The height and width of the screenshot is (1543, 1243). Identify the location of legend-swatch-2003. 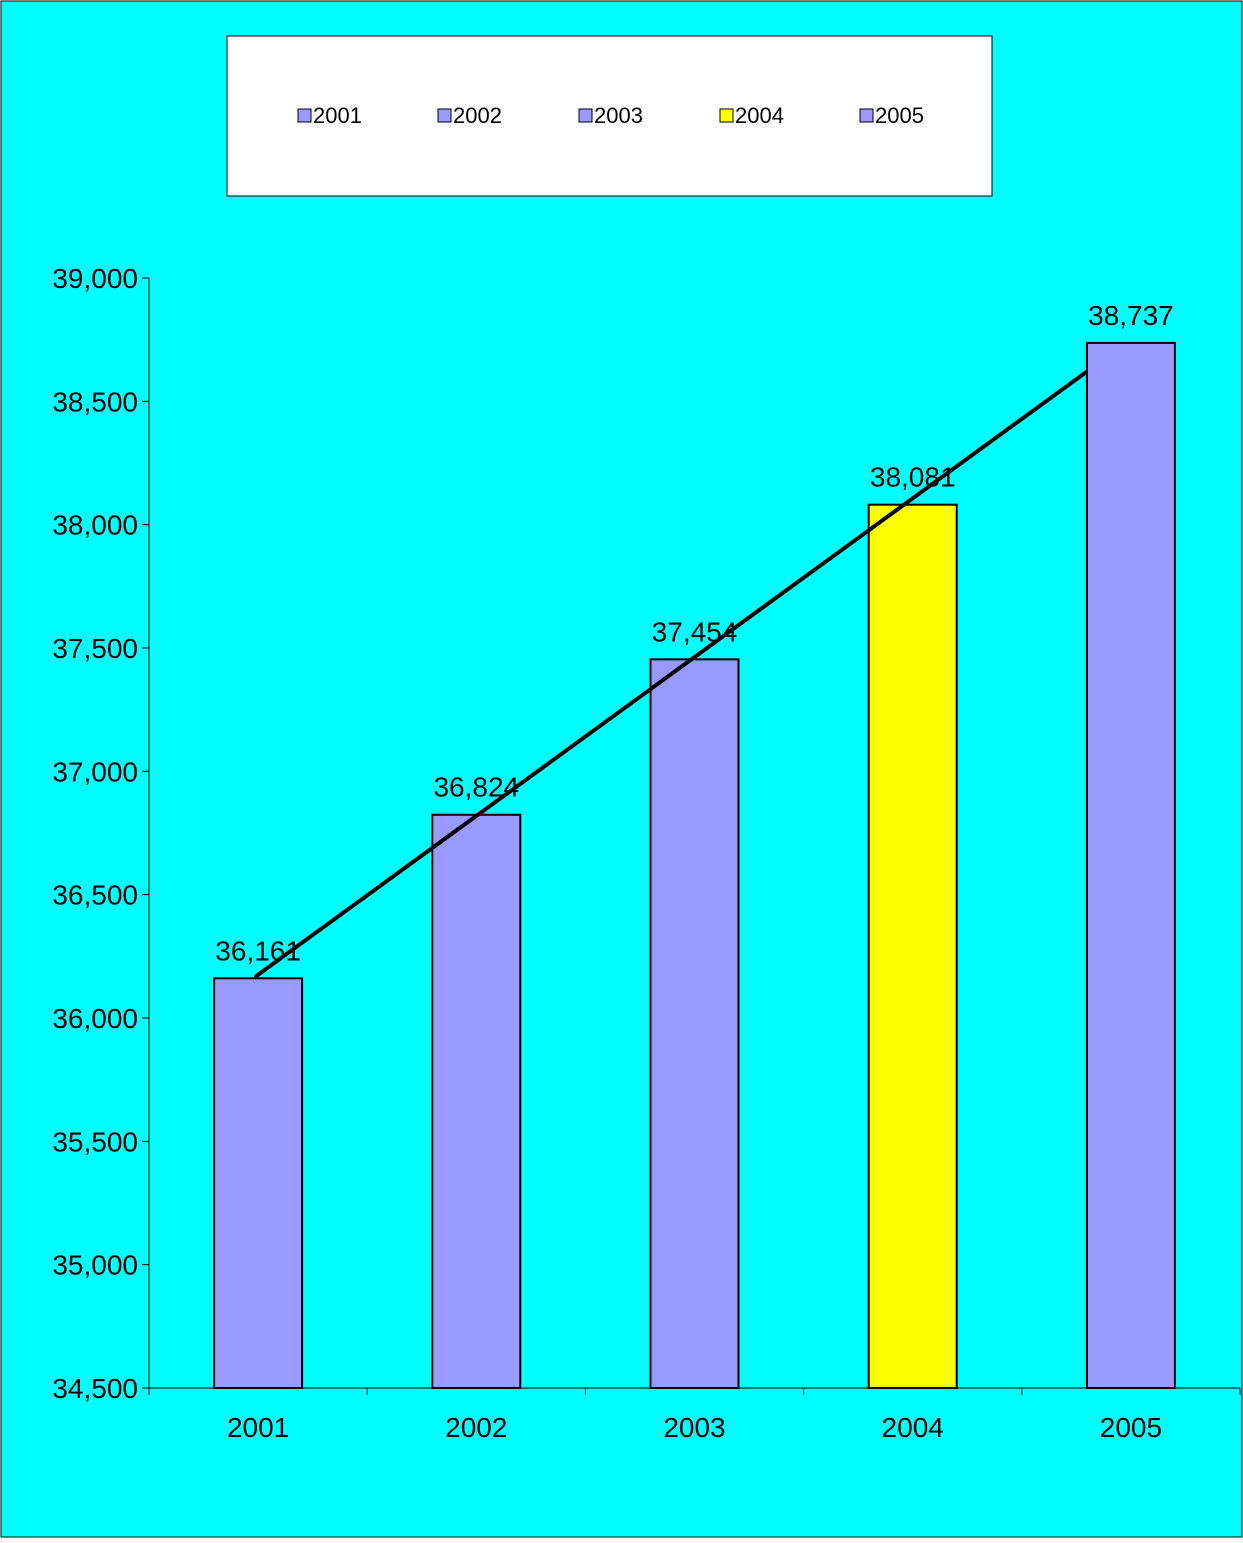
(585, 115).